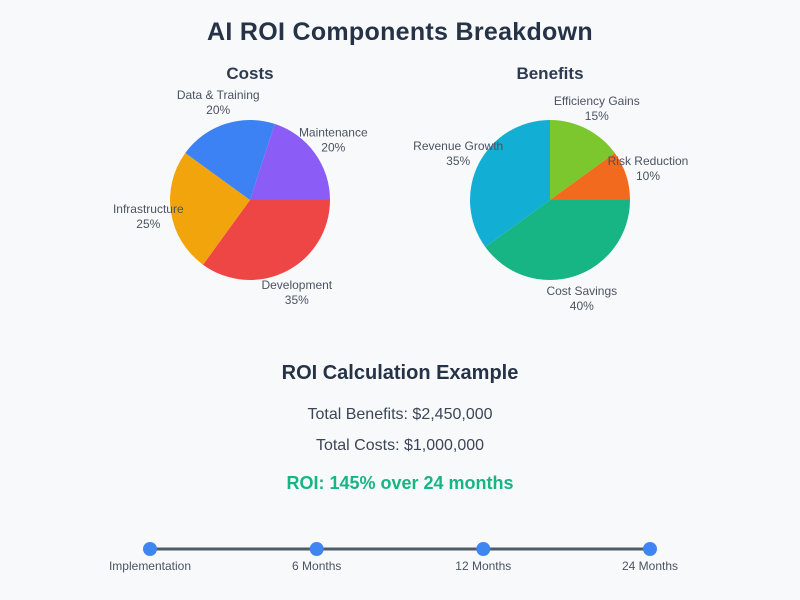 The width and height of the screenshot is (800, 600). I want to click on benefits-pie-title: Benefits, so click(550, 73).